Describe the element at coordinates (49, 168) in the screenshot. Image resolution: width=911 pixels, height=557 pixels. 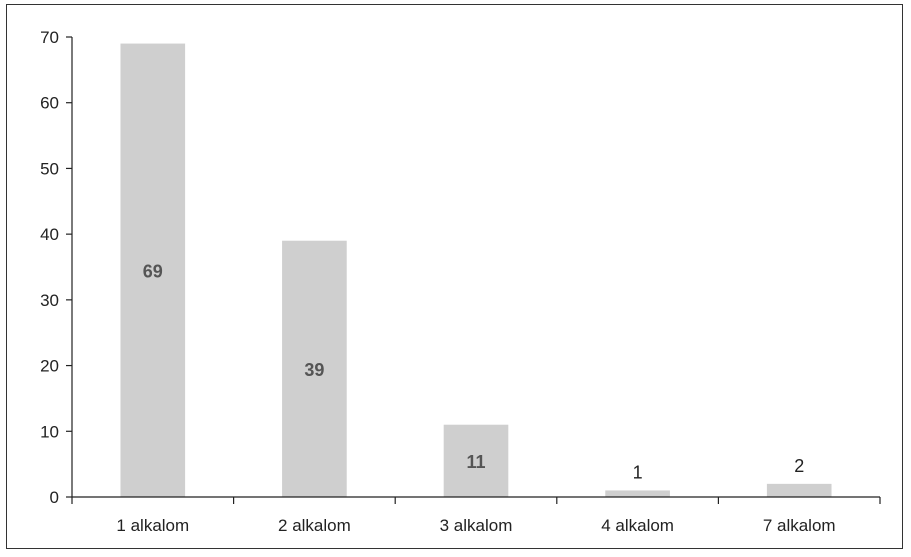
I see `y-tick-label-50: 50` at that location.